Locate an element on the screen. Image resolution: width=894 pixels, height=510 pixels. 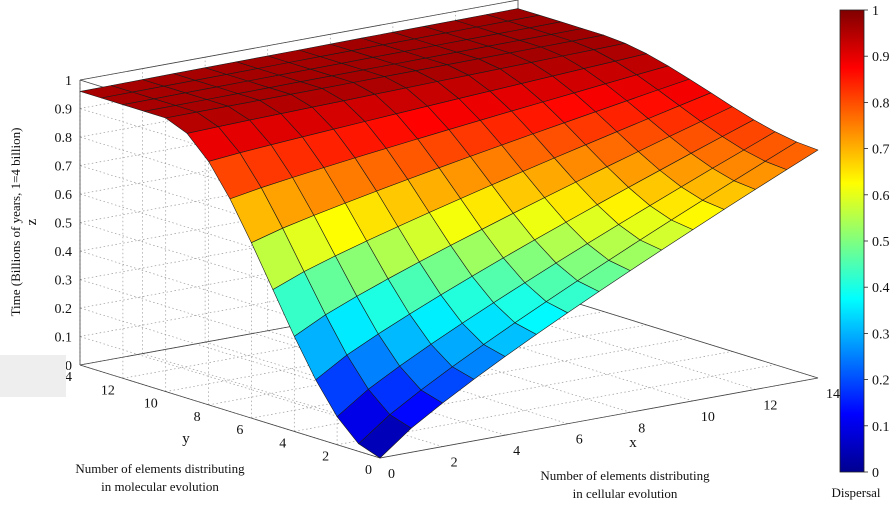
y-tick-label: 4 is located at coordinates (282, 443).